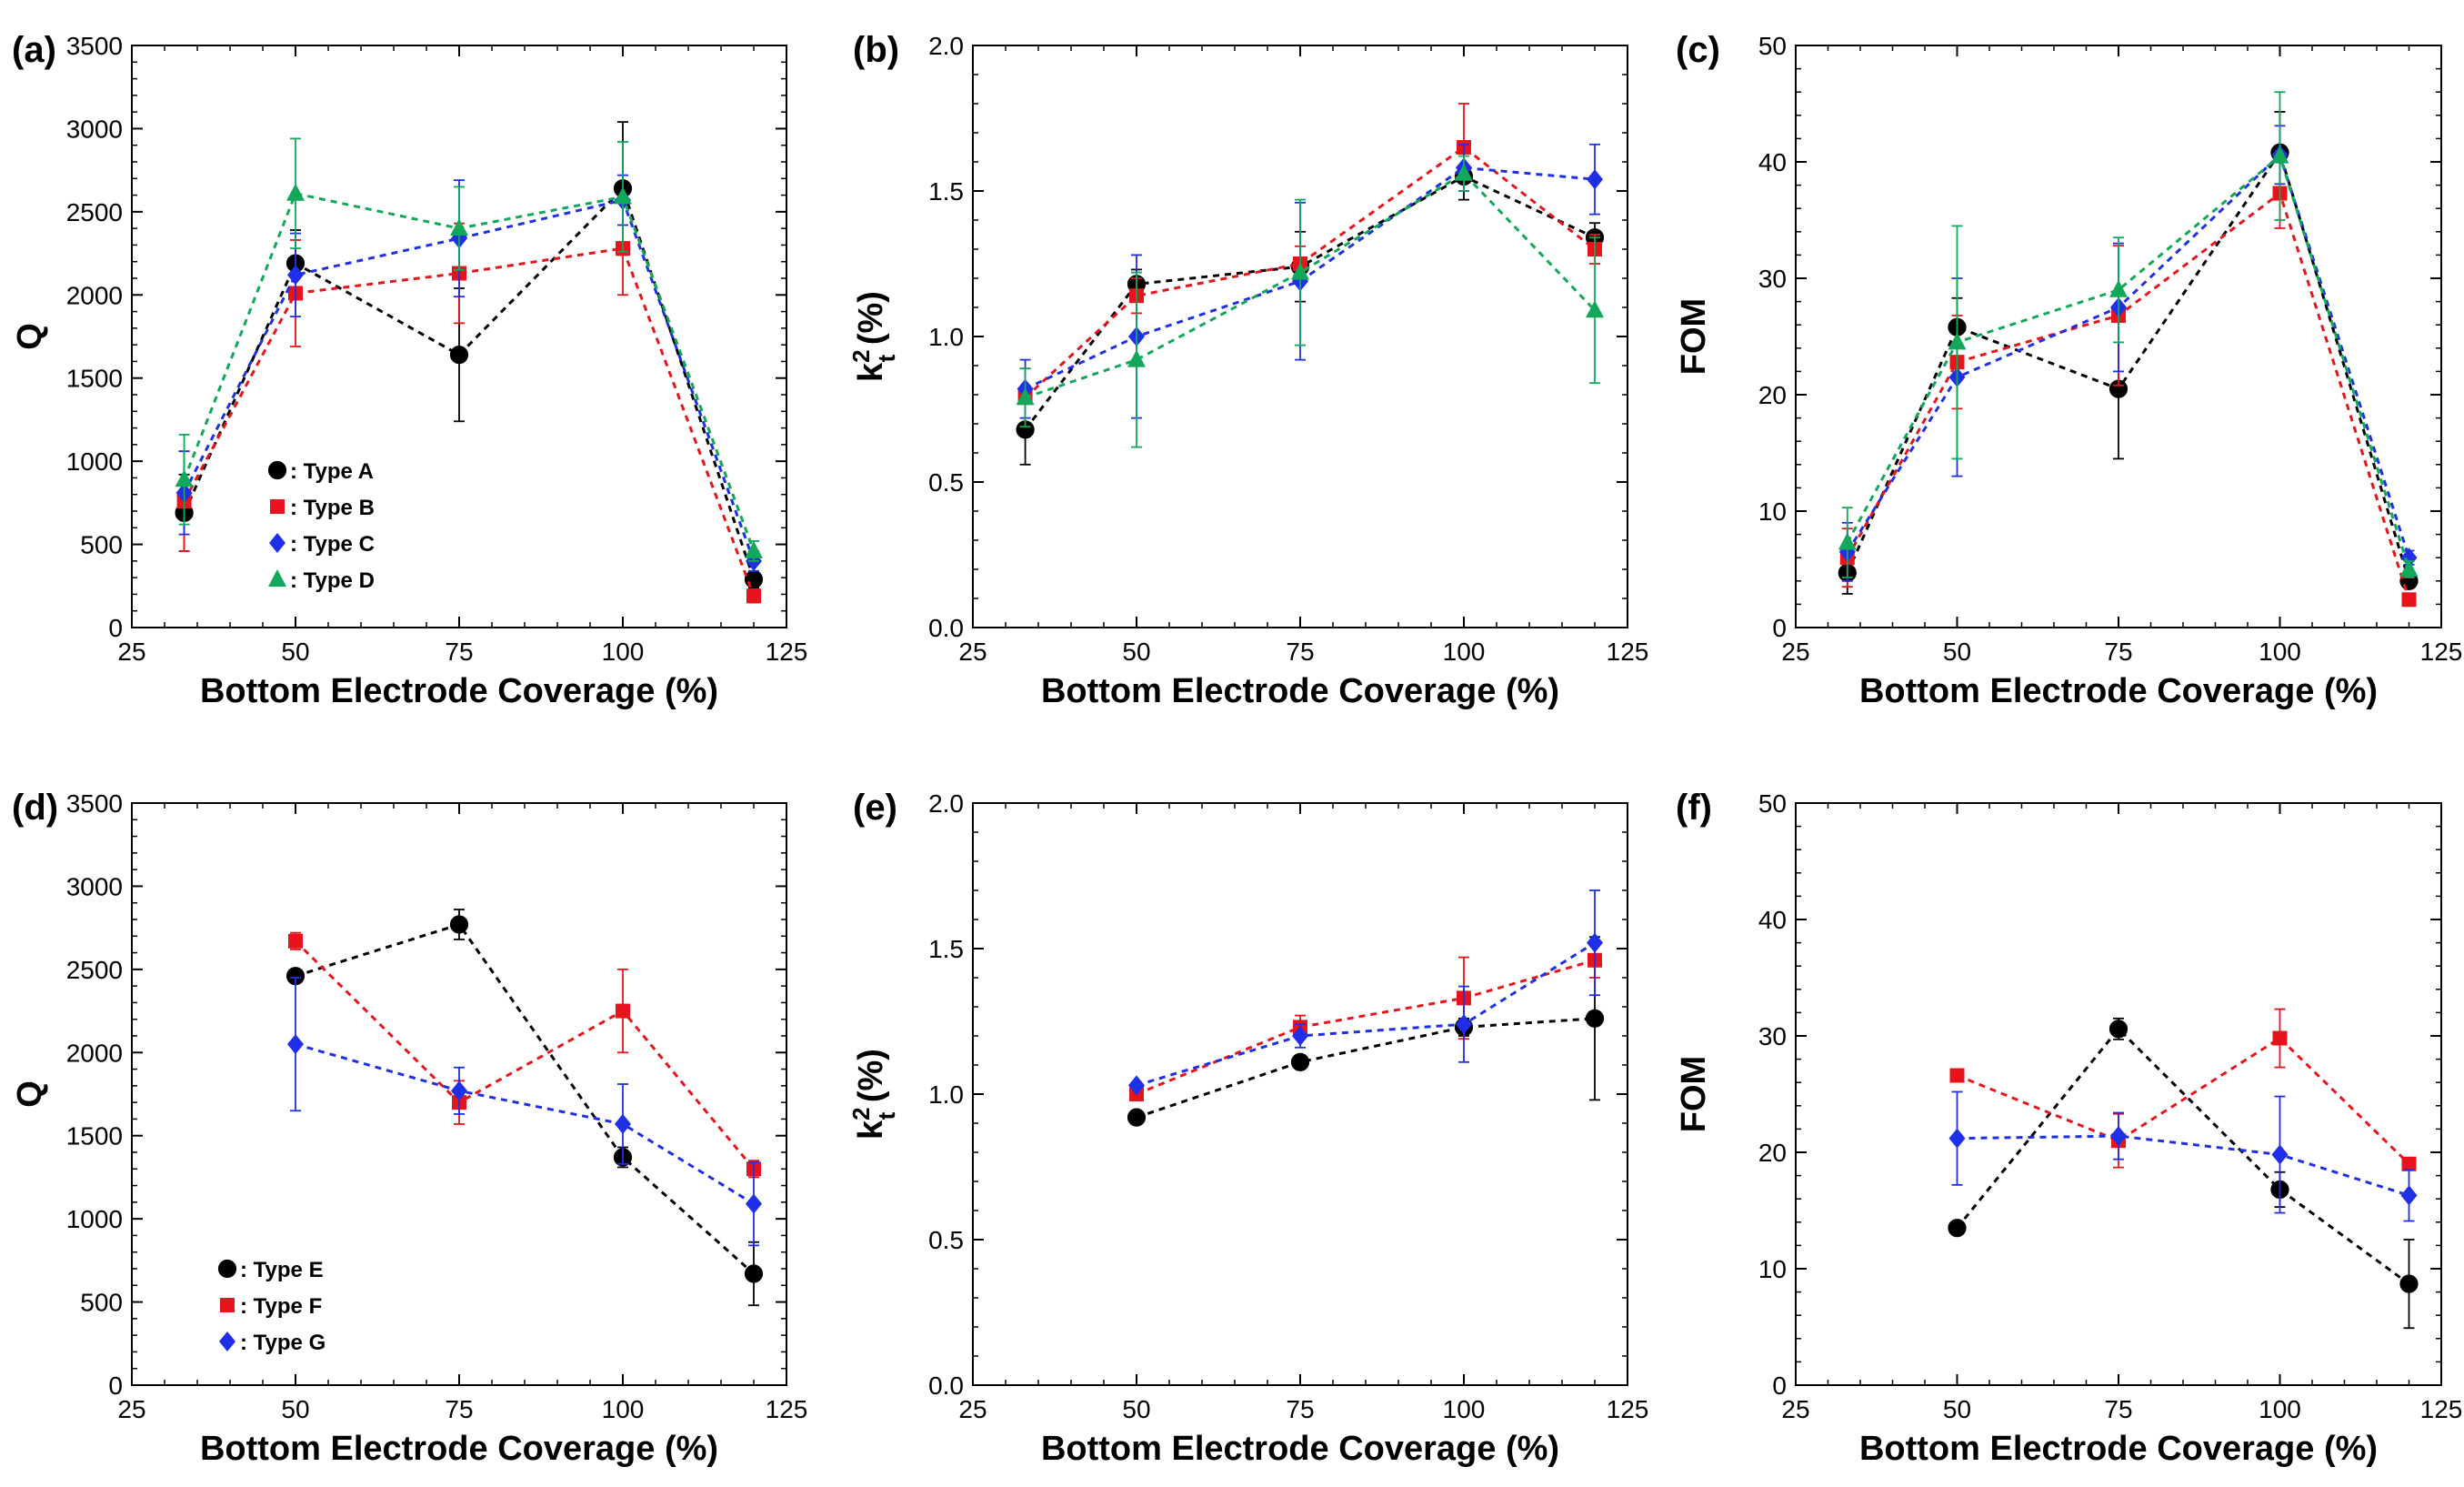 The image size is (2464, 1487). What do you see at coordinates (1773, 803) in the screenshot?
I see `y-tick-label: 50` at bounding box center [1773, 803].